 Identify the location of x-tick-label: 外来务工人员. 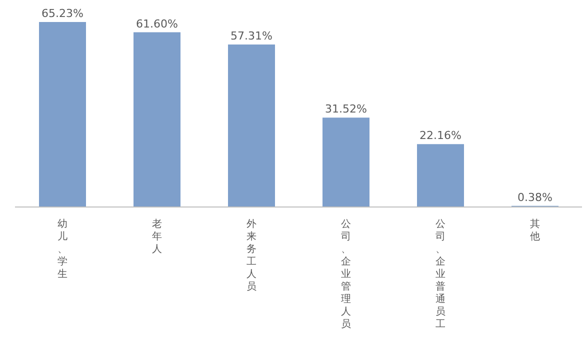
(251, 255).